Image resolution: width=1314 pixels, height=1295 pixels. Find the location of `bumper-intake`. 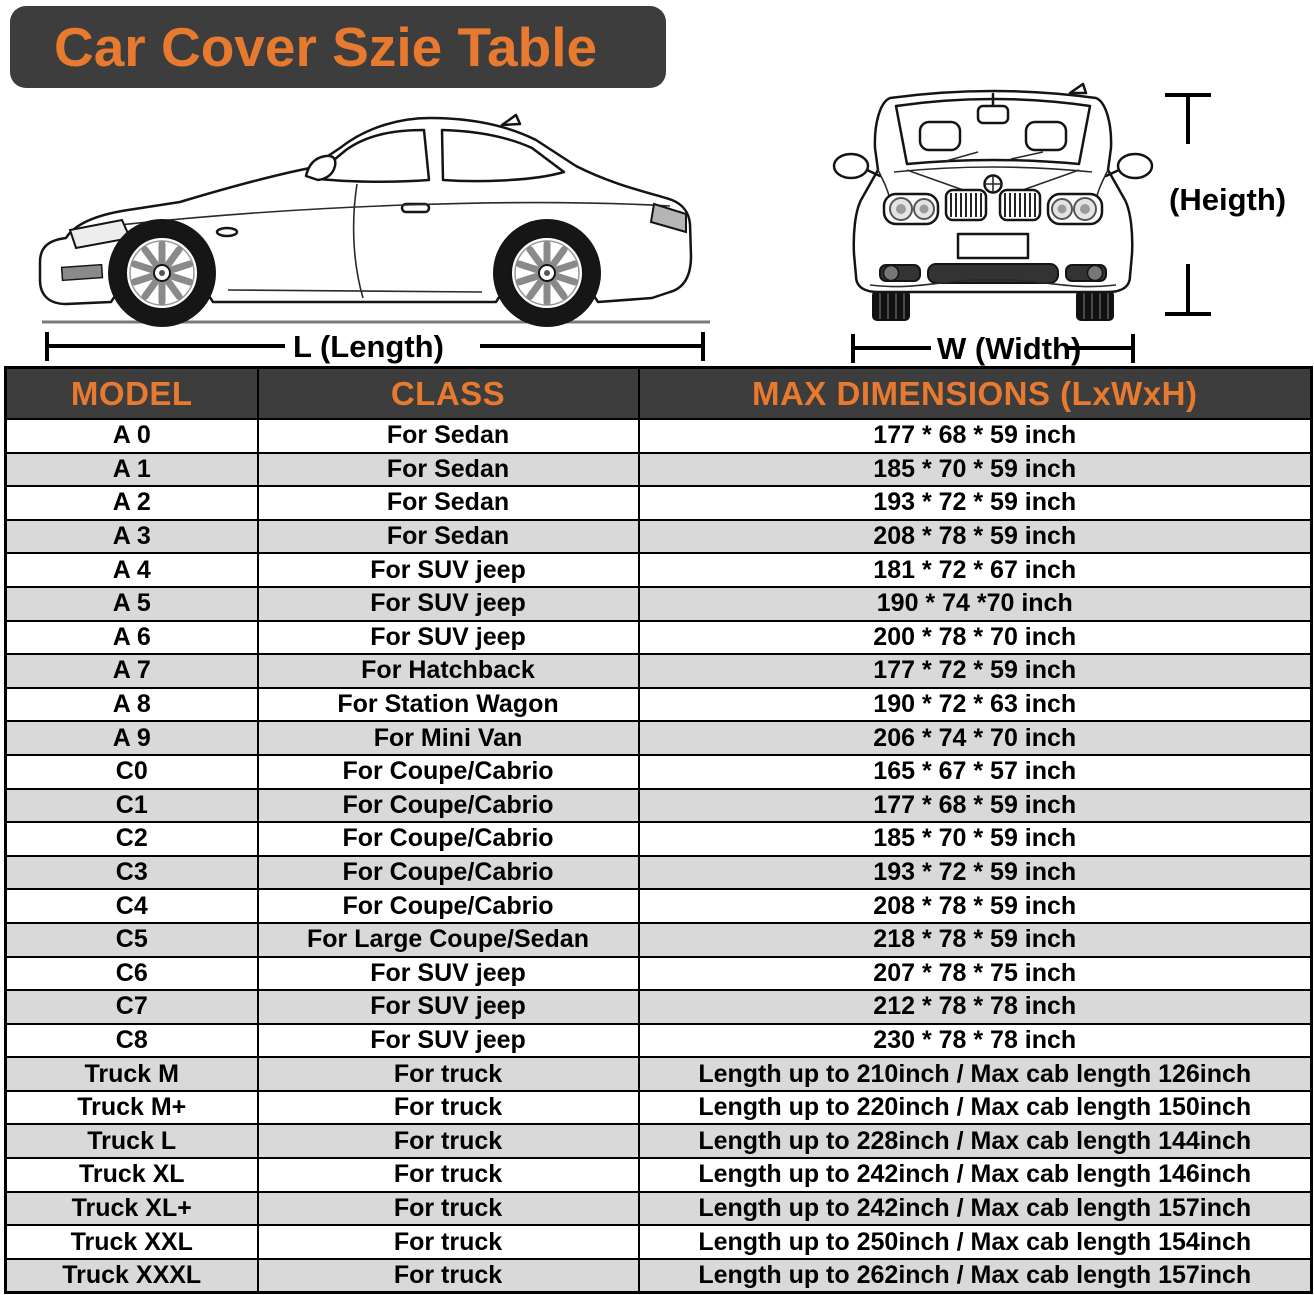

bumper-intake is located at coordinates (993, 273).